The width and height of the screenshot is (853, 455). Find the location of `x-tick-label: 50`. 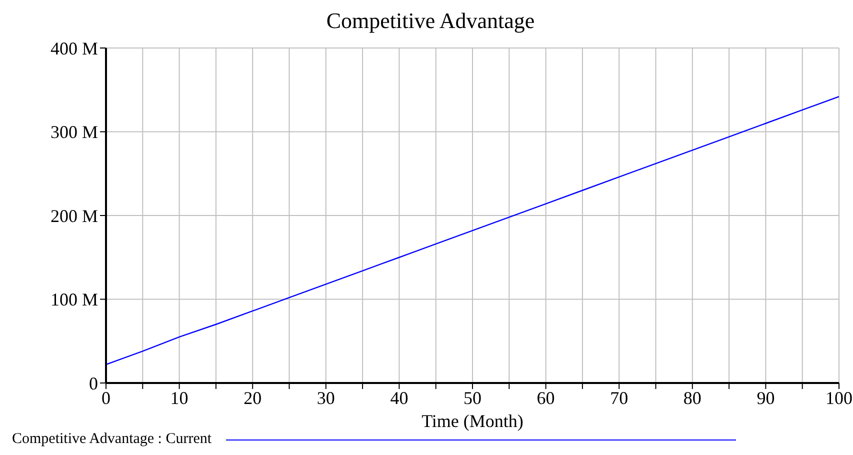

x-tick-label: 50 is located at coordinates (473, 398).